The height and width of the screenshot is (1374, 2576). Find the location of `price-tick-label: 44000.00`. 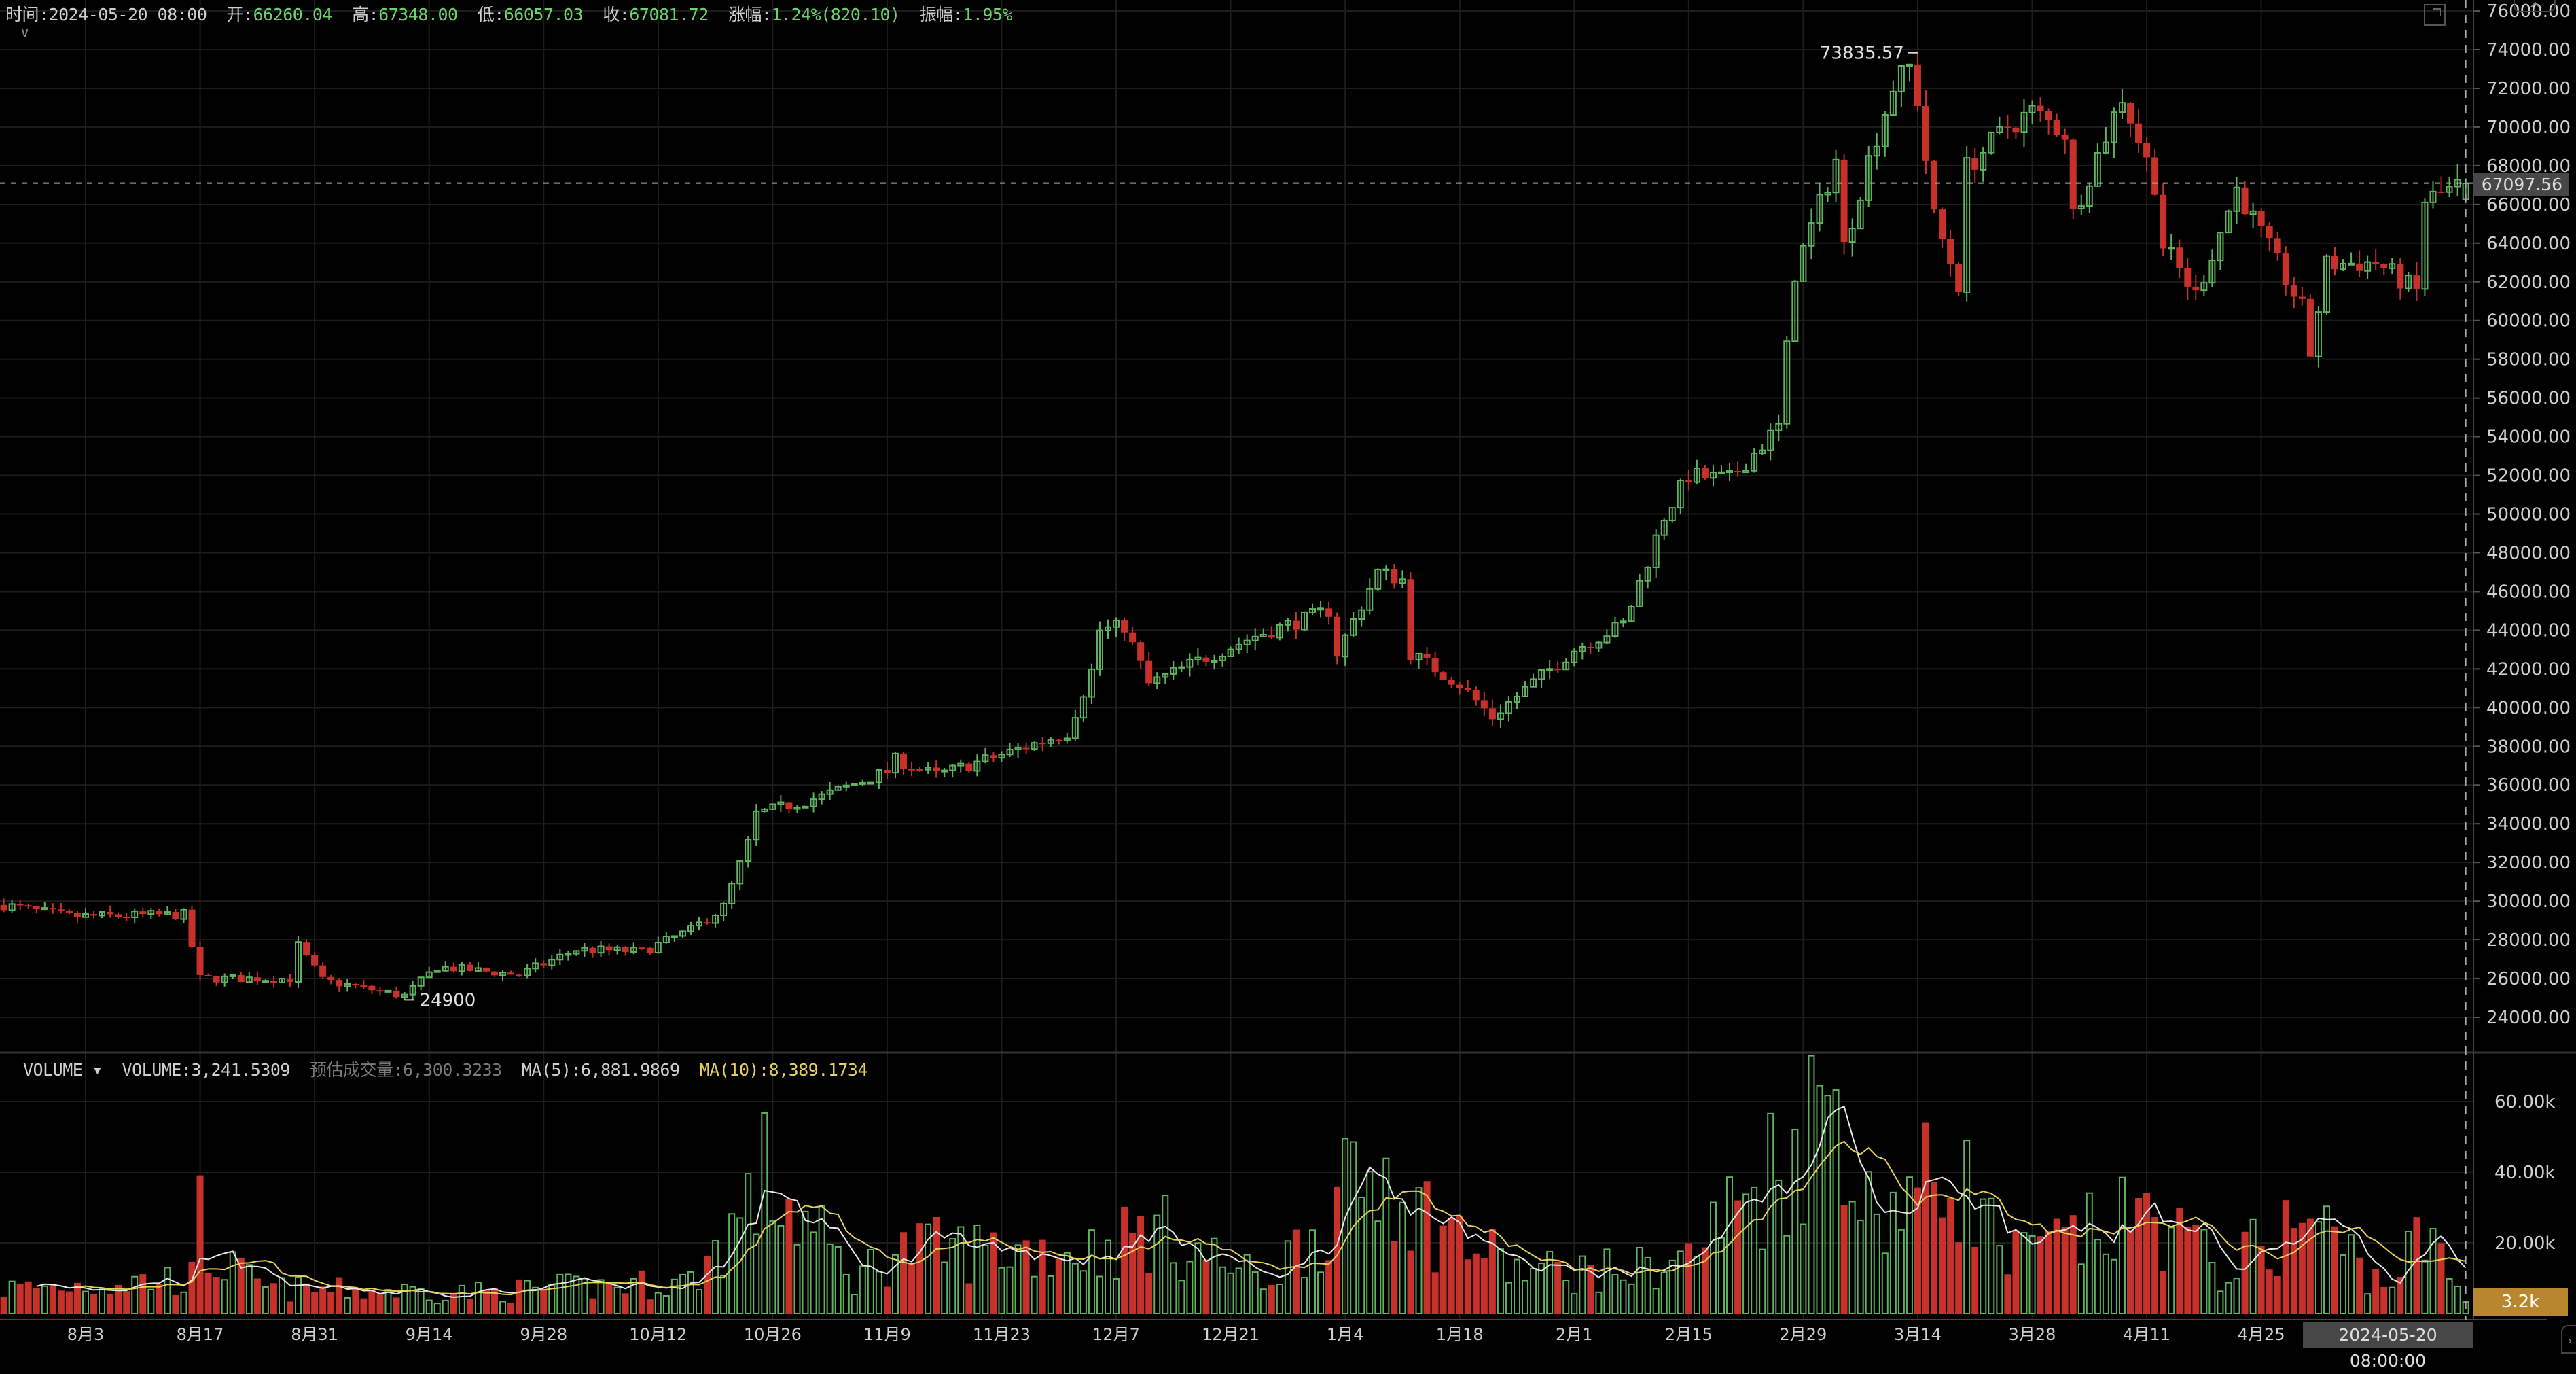

price-tick-label: 44000.00 is located at coordinates (2528, 631).